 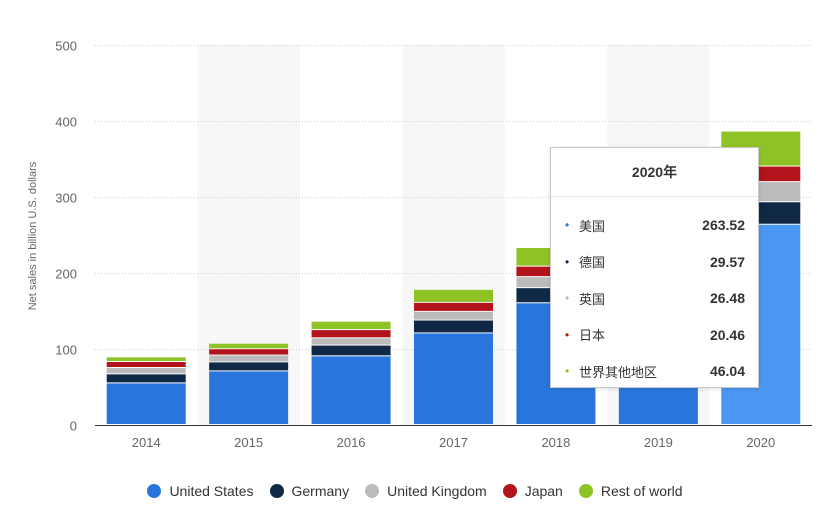 I want to click on legend-label: Rest of world, so click(x=641, y=491).